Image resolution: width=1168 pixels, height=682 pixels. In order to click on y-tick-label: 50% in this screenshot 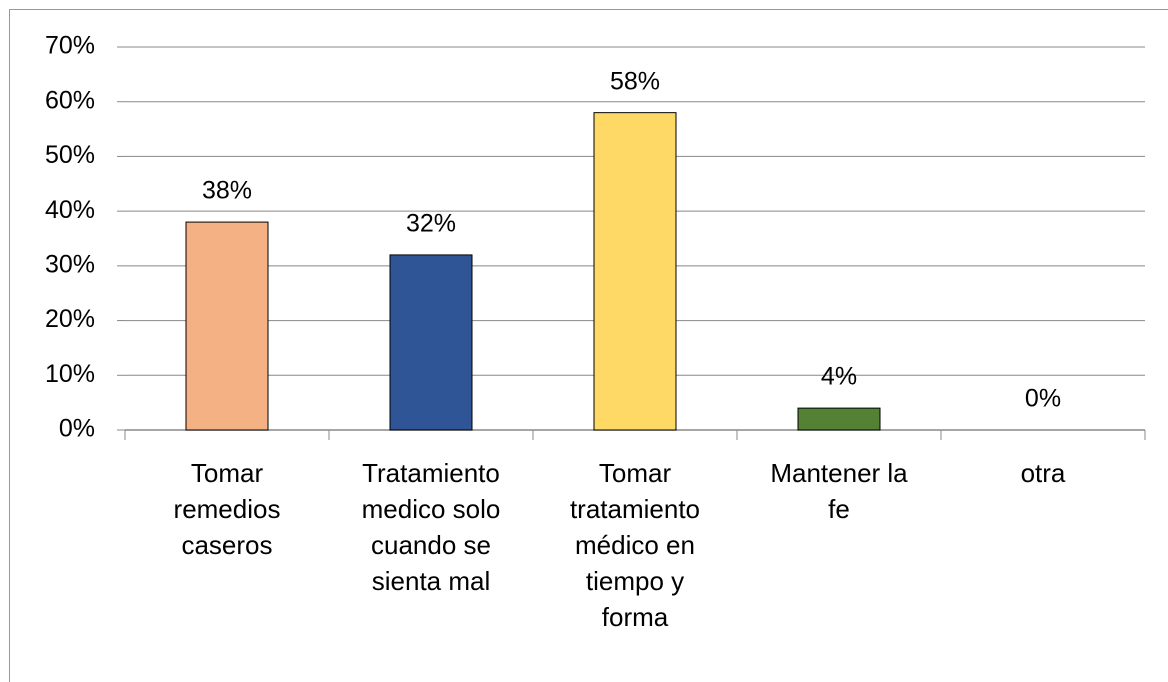, I will do `click(70, 155)`.